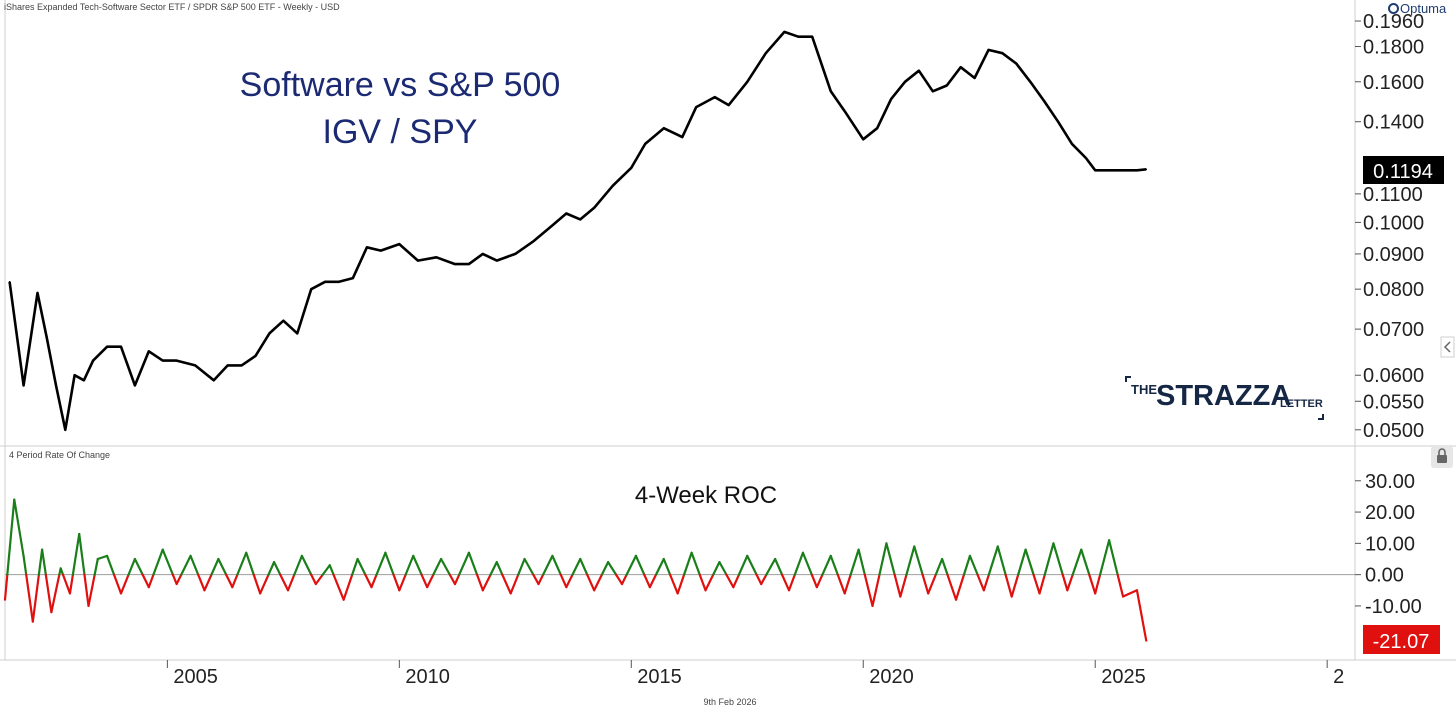 This screenshot has height=716, width=1456. I want to click on optuma-logo: Optuma, so click(1417, 8).